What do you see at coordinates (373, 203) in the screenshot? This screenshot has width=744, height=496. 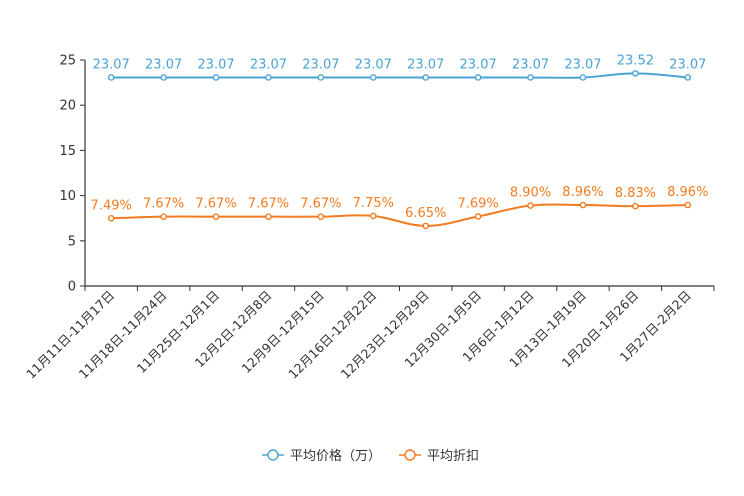 I see `data-label: 7.75%` at bounding box center [373, 203].